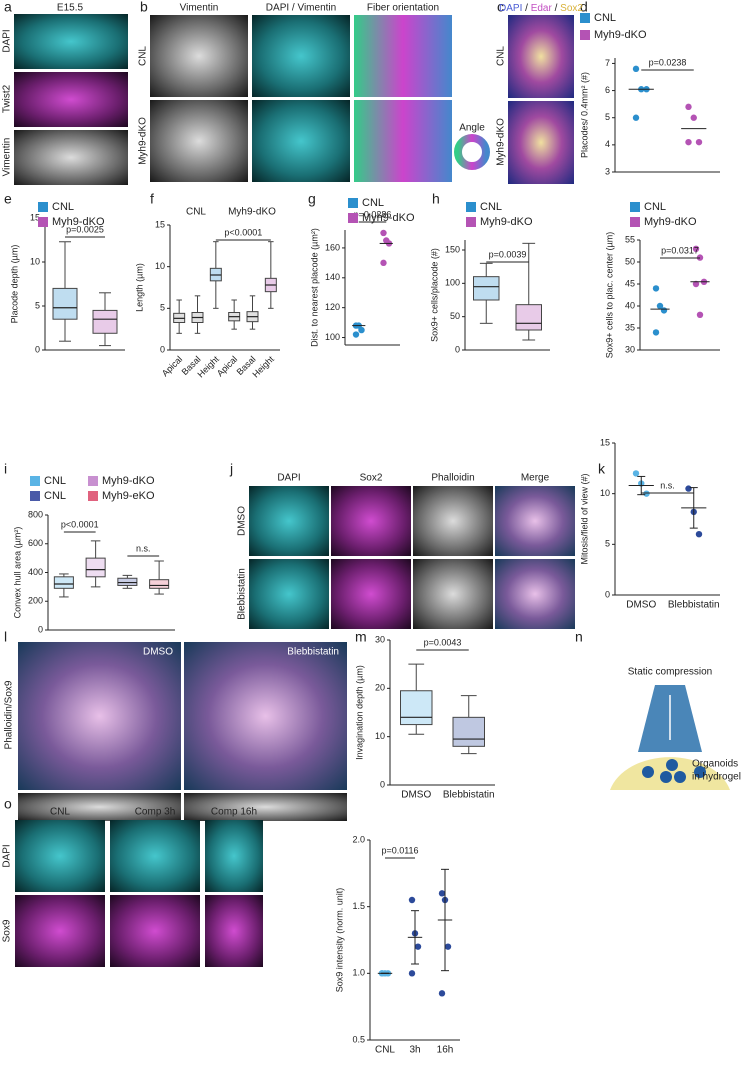 The image size is (749, 1084). Describe the element at coordinates (715, 764) in the screenshot. I see `label: Organoids` at that location.